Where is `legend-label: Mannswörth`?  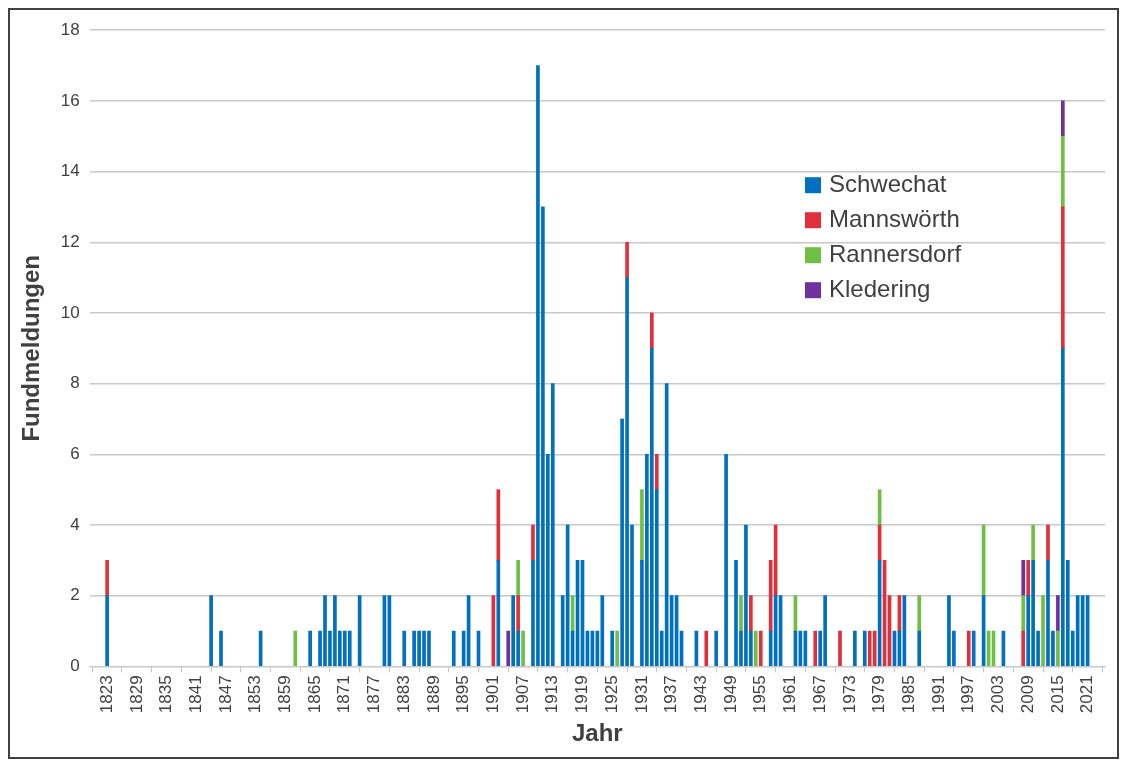
legend-label: Mannswörth is located at coordinates (894, 218).